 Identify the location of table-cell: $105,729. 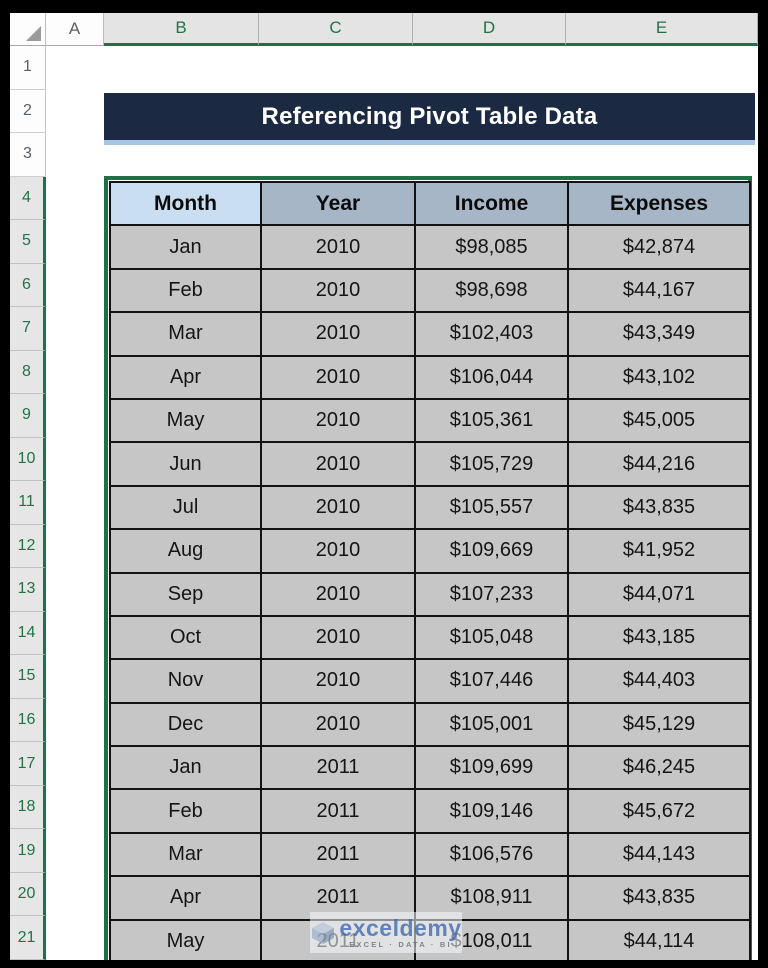
(491, 464).